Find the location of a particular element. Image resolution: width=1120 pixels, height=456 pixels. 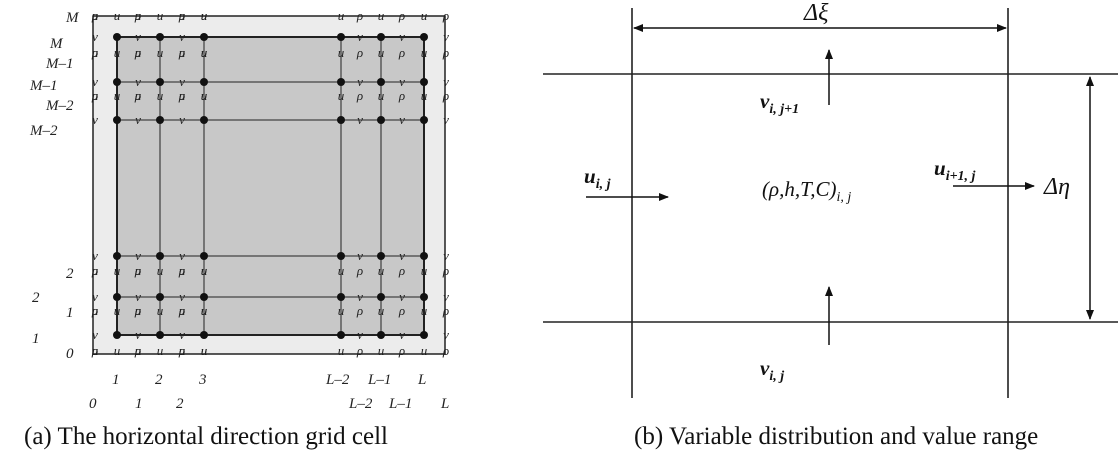

left-label-M: M is located at coordinates (56, 44).